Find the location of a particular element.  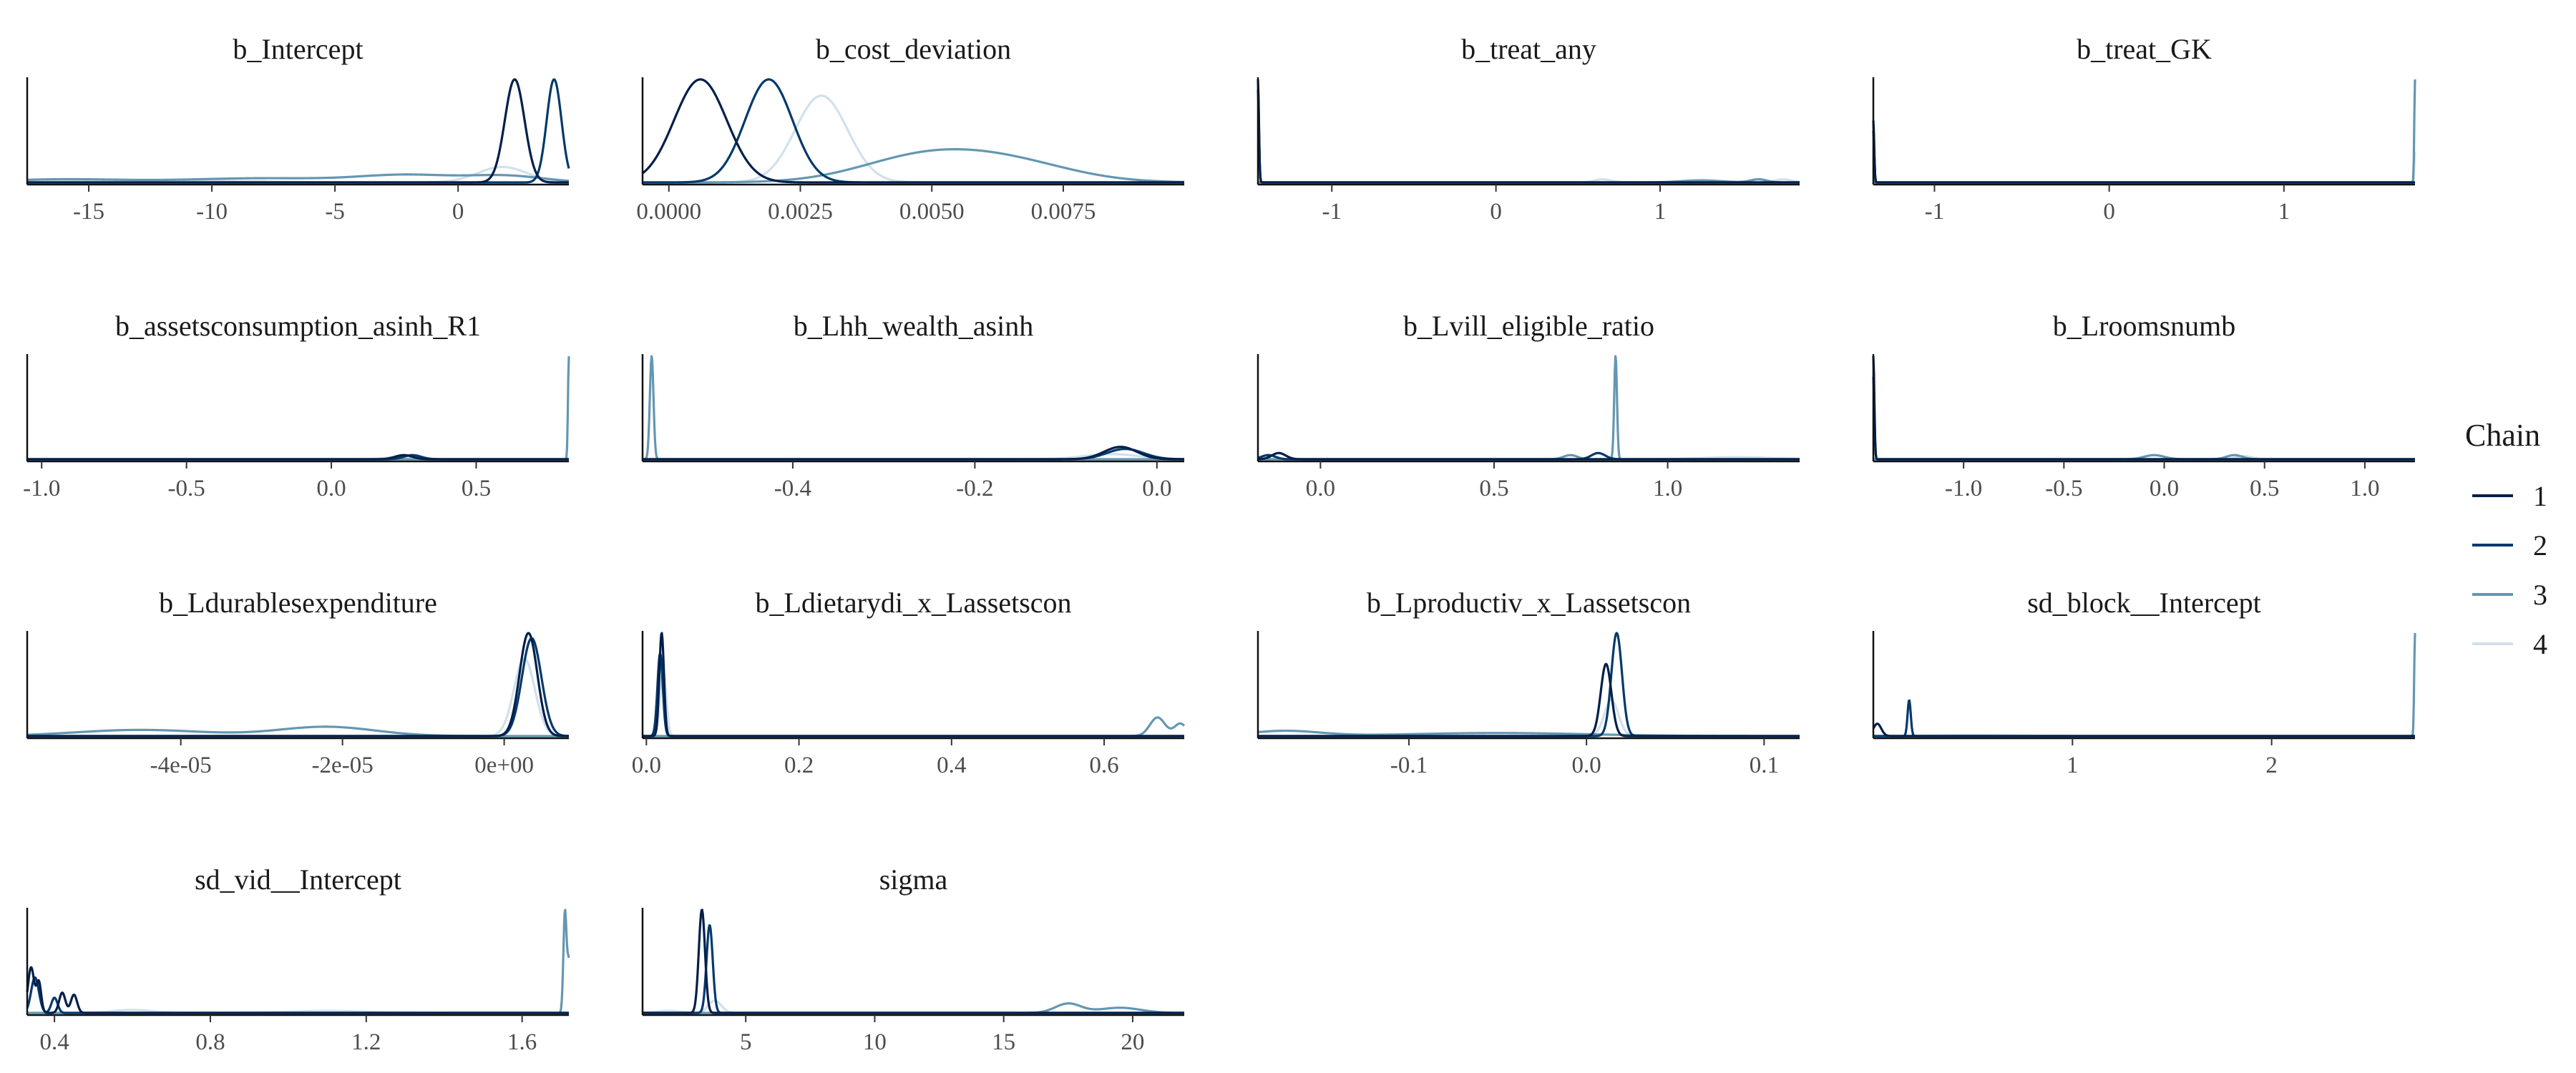

x-tick-label: 0.8 is located at coordinates (210, 1042).